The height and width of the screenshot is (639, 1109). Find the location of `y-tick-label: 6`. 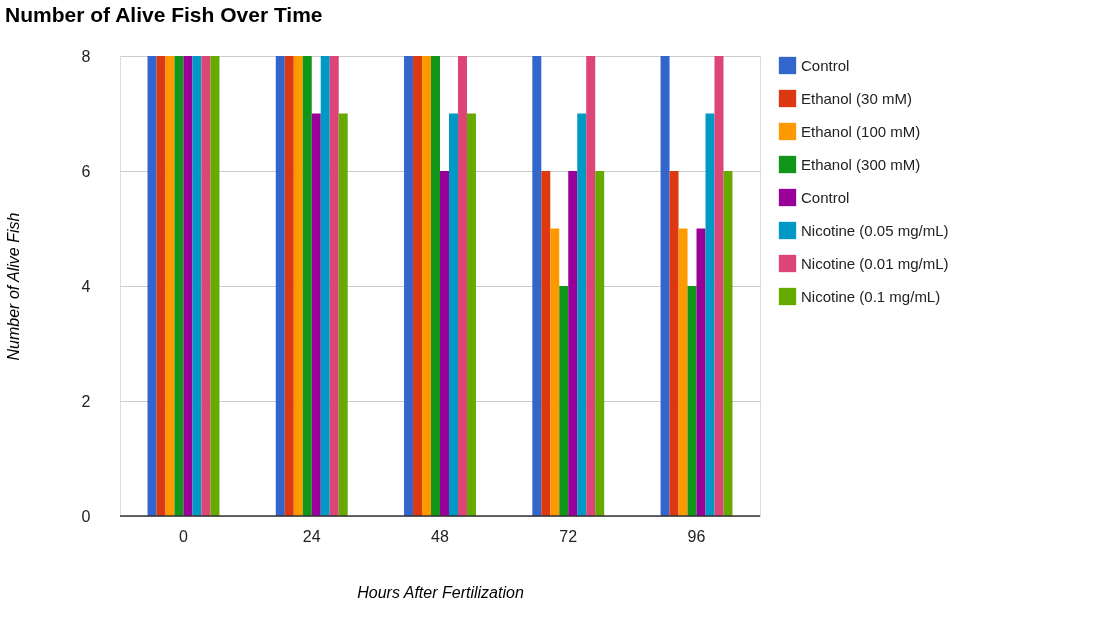

y-tick-label: 6 is located at coordinates (86, 171).